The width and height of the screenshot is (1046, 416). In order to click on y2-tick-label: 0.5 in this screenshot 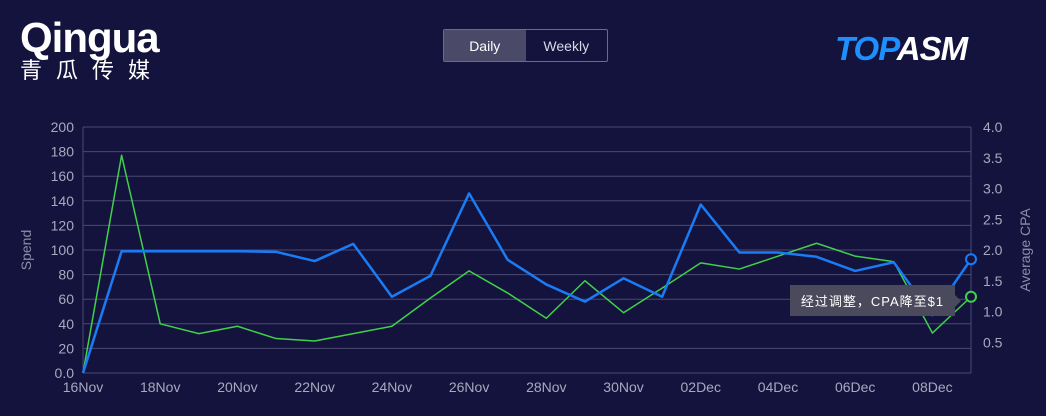, I will do `click(993, 342)`.